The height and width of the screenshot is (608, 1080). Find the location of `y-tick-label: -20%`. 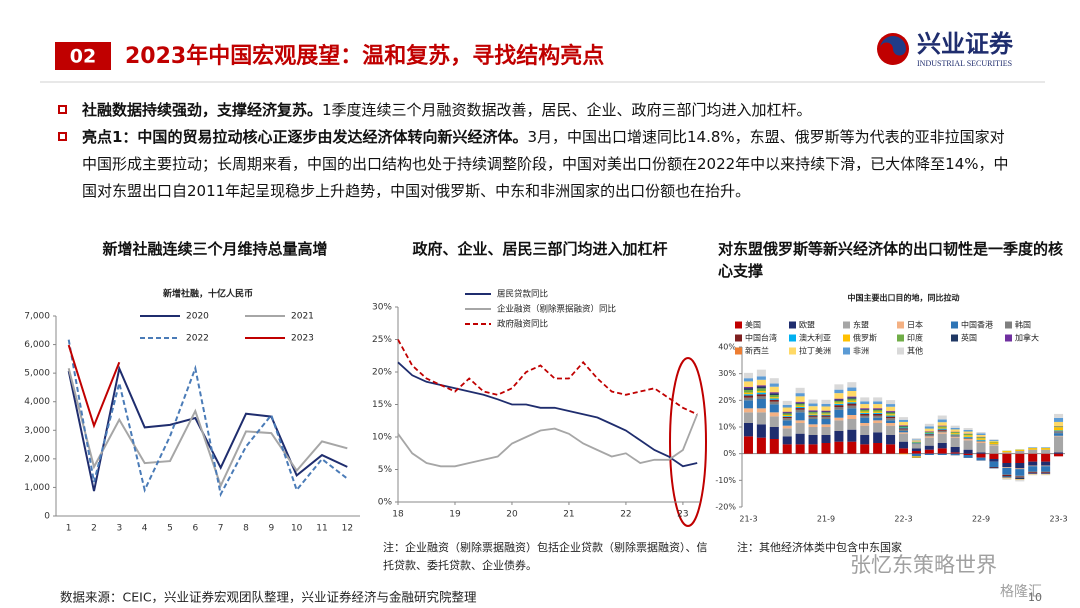

y-tick-label: -20% is located at coordinates (725, 507).